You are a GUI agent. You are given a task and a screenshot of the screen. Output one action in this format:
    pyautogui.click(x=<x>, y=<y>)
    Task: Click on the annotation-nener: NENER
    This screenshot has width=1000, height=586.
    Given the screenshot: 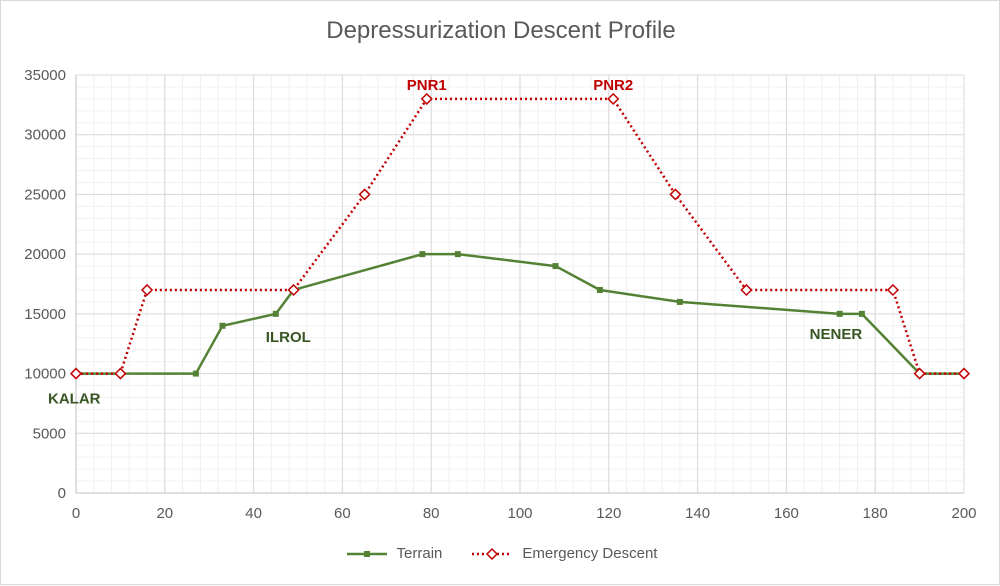 What is the action you would take?
    pyautogui.click(x=836, y=334)
    